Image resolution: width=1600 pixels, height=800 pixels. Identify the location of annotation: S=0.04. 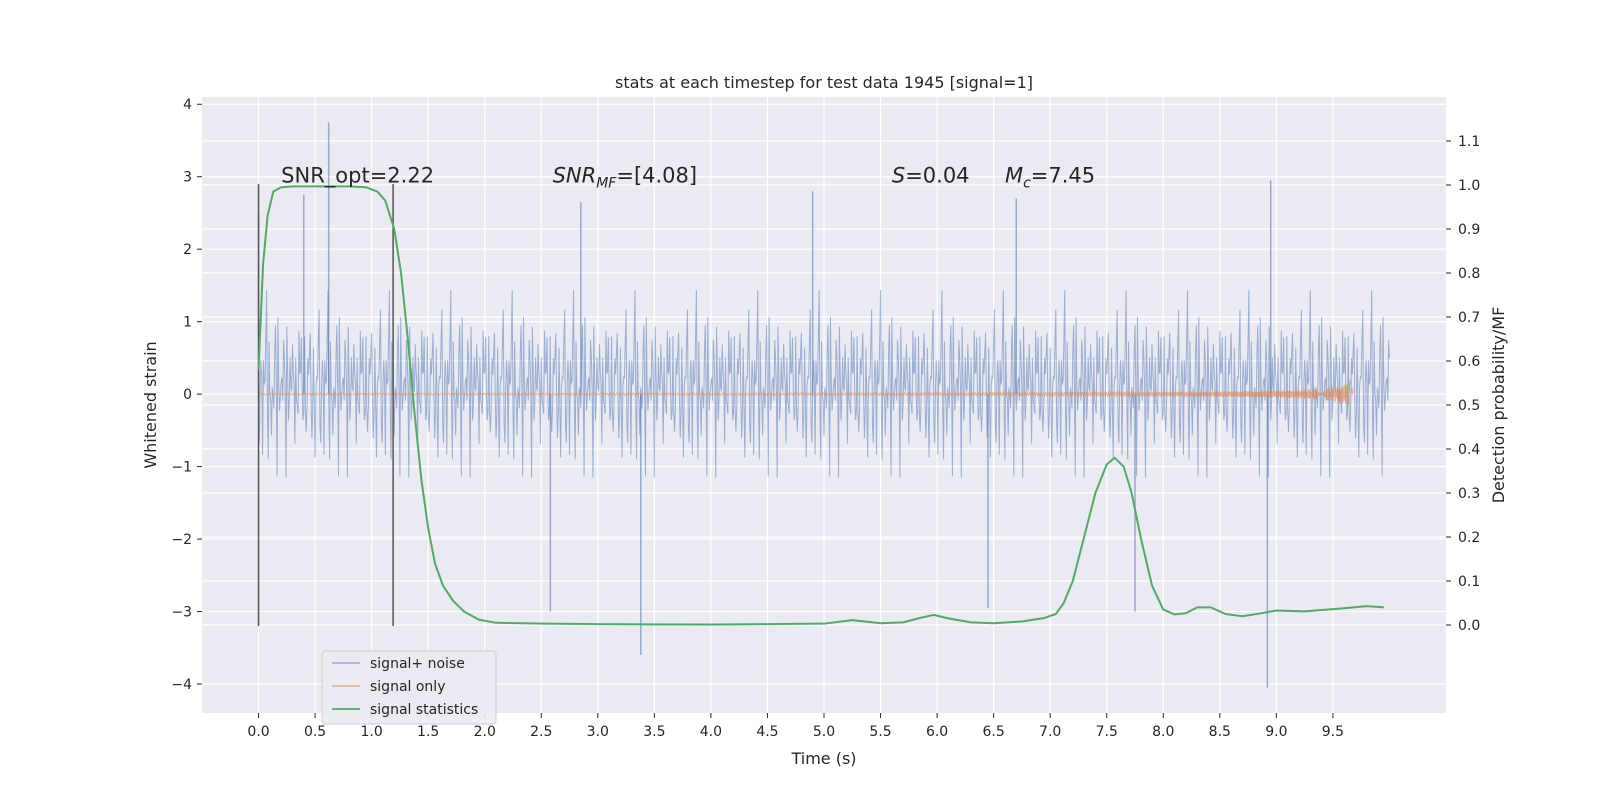
(931, 176).